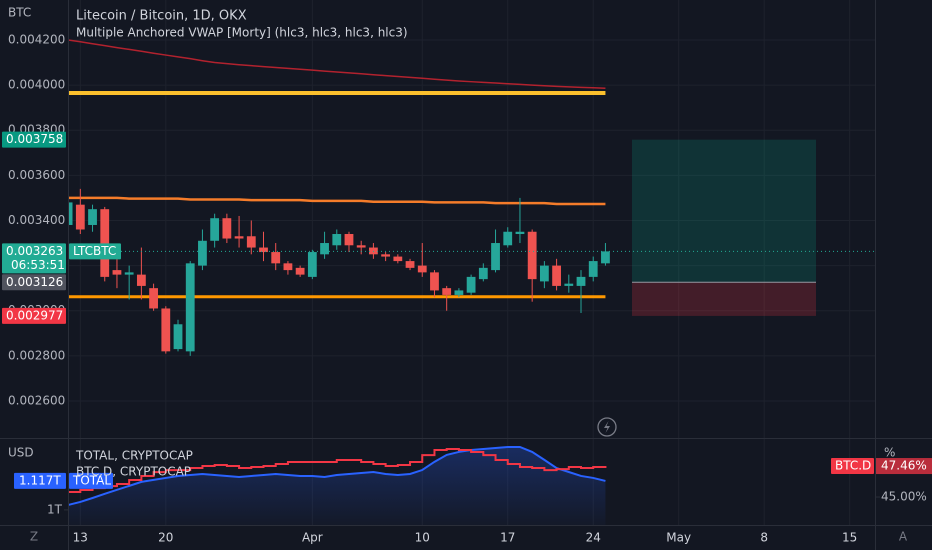 The width and height of the screenshot is (932, 550). I want to click on zoom-button: Z, so click(34, 537).